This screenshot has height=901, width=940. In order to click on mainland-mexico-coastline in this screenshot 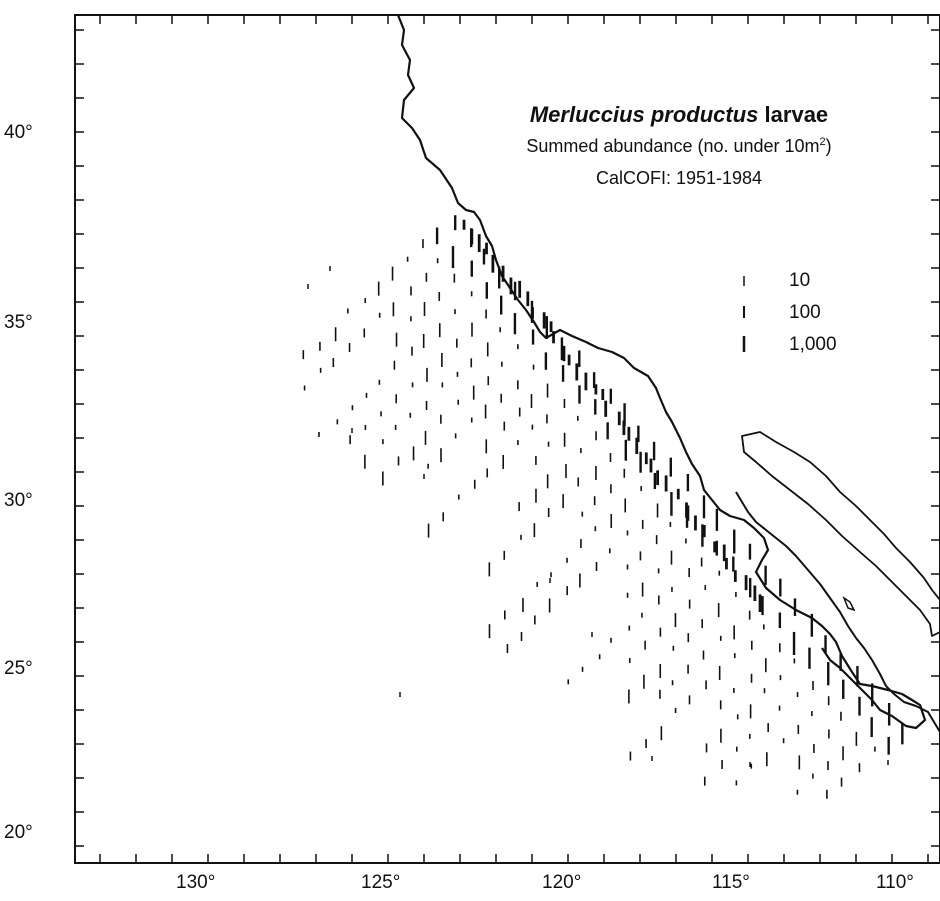, I will do `click(837, 612)`.